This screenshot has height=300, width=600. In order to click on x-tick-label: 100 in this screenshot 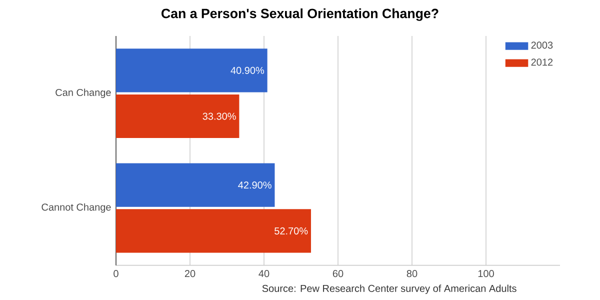, I will do `click(486, 274)`.